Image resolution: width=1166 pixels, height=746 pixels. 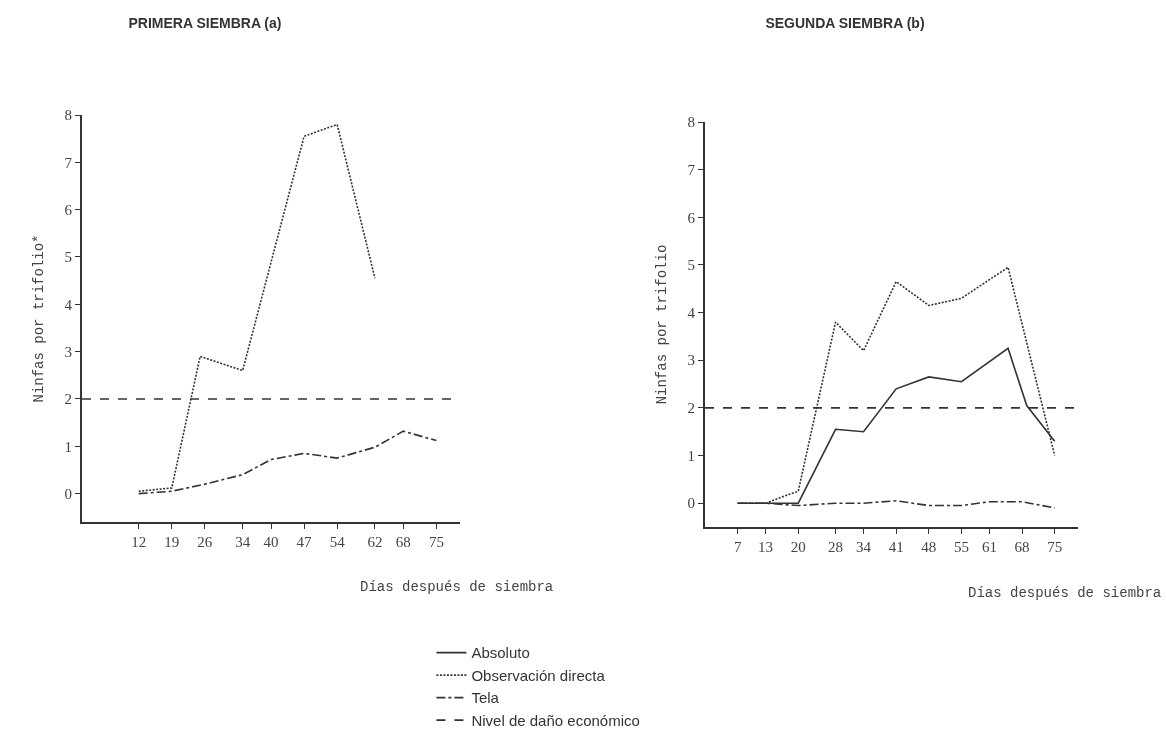 What do you see at coordinates (766, 547) in the screenshot?
I see `x-tick-label: 13` at bounding box center [766, 547].